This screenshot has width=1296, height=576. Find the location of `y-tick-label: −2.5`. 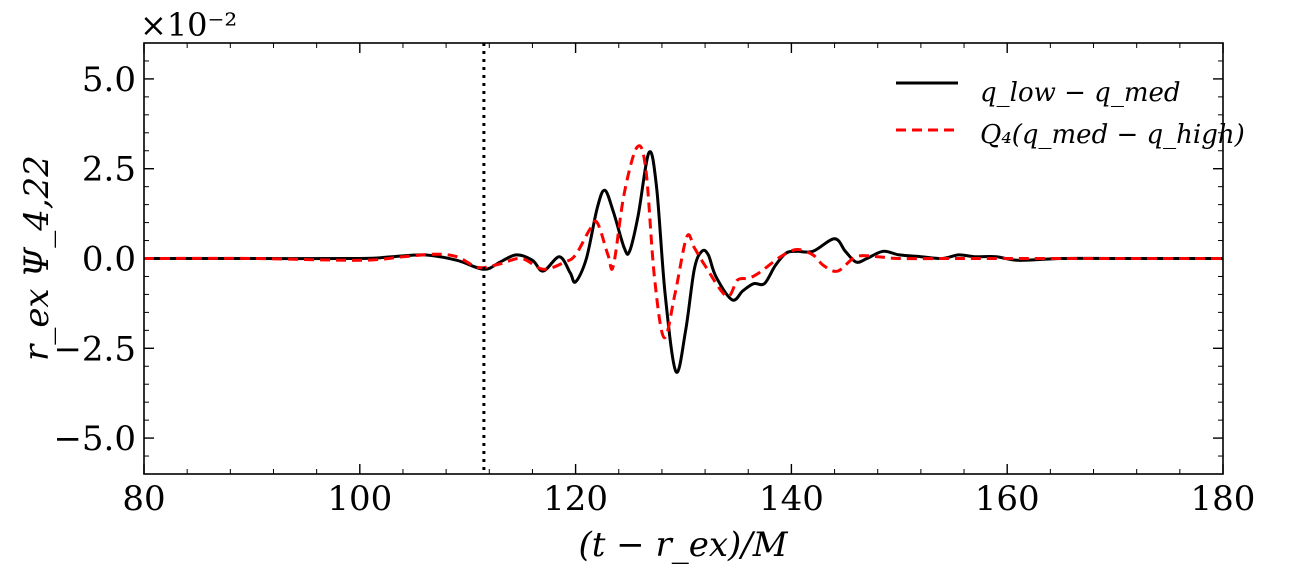

y-tick-label: −2.5 is located at coordinates (94, 349).